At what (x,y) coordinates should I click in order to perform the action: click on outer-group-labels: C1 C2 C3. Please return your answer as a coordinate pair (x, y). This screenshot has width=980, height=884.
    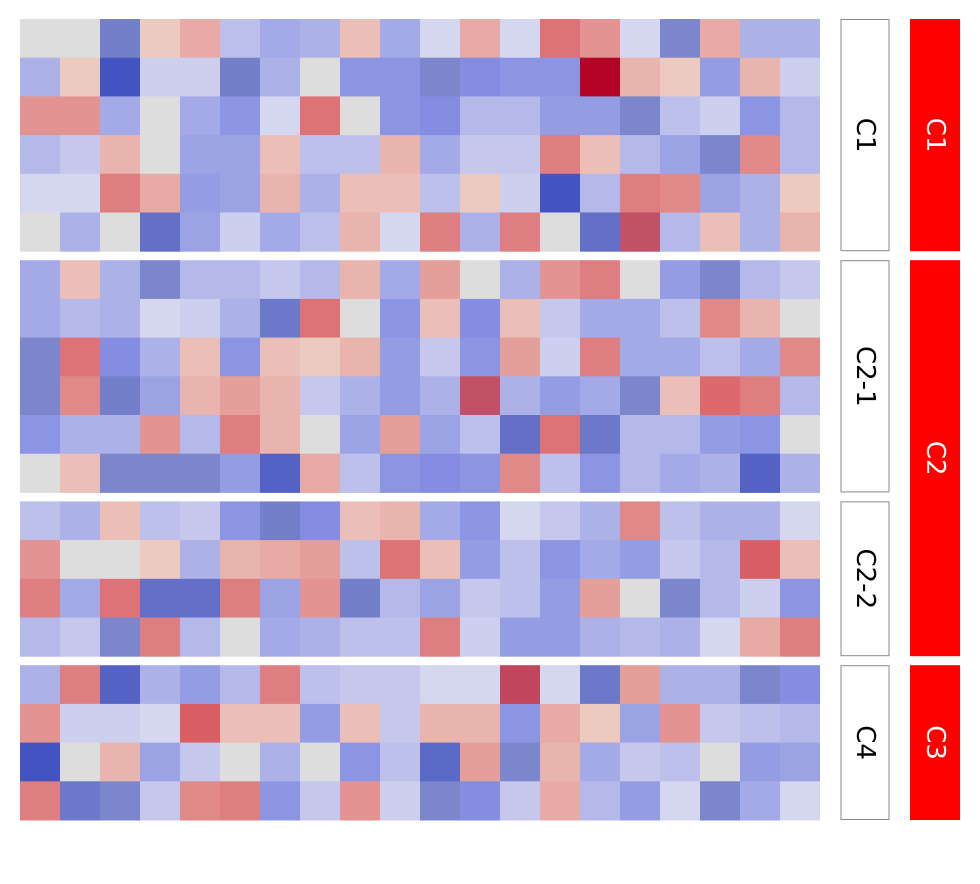
    Looking at the image, I should click on (935, 419).